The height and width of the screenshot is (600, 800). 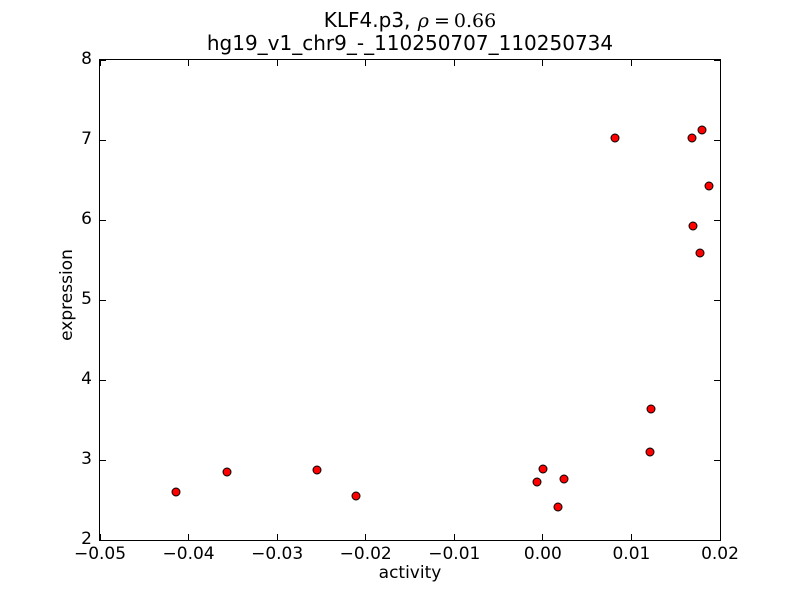 I want to click on y-tick-label: 8, so click(x=86, y=59).